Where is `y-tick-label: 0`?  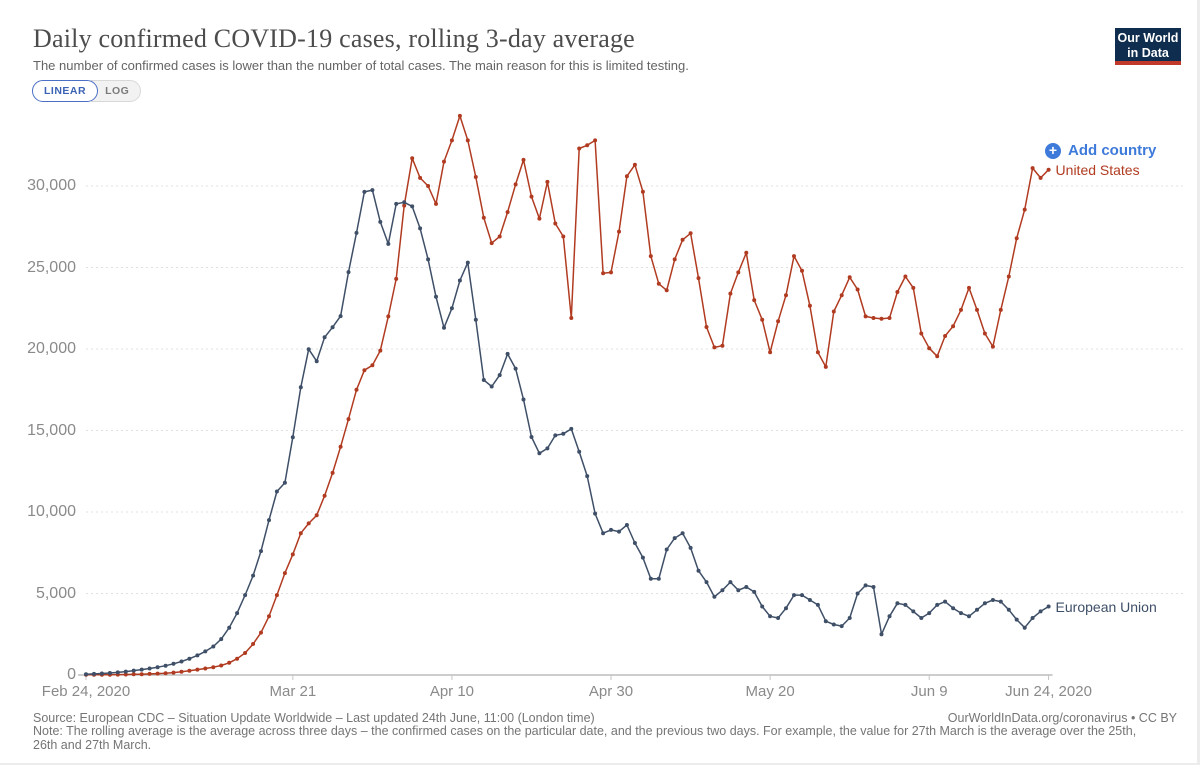 y-tick-label: 0 is located at coordinates (71, 674).